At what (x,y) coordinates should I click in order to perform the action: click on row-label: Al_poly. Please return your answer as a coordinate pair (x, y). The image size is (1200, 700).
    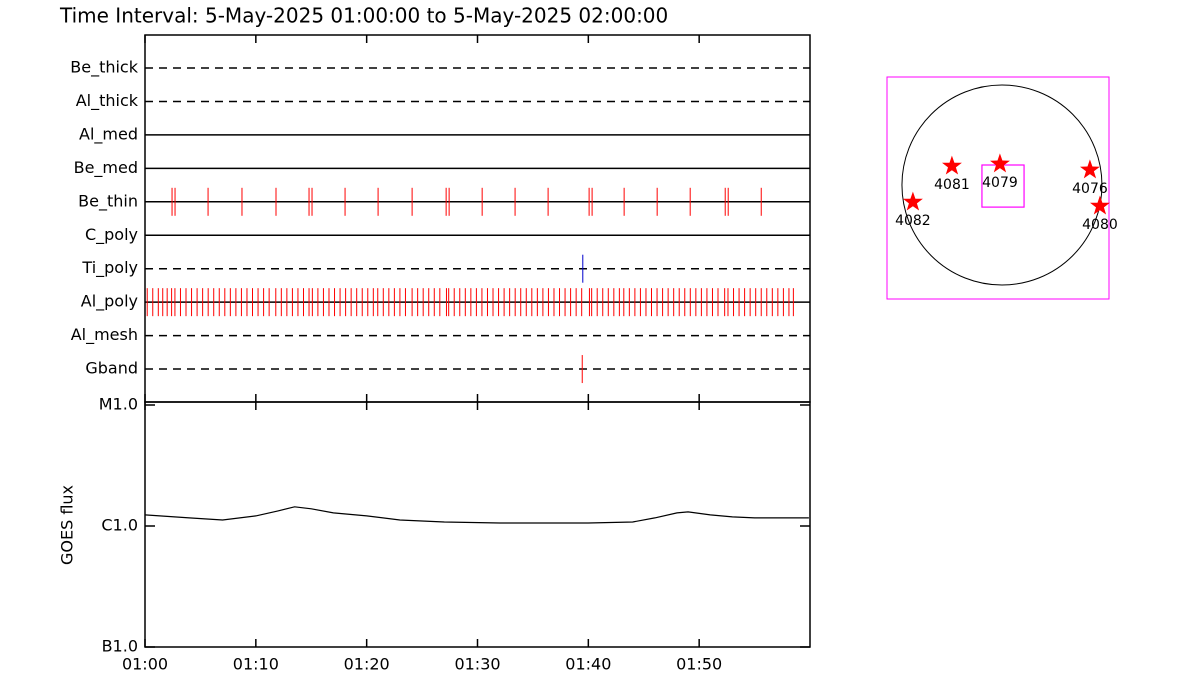
    Looking at the image, I should click on (109, 302).